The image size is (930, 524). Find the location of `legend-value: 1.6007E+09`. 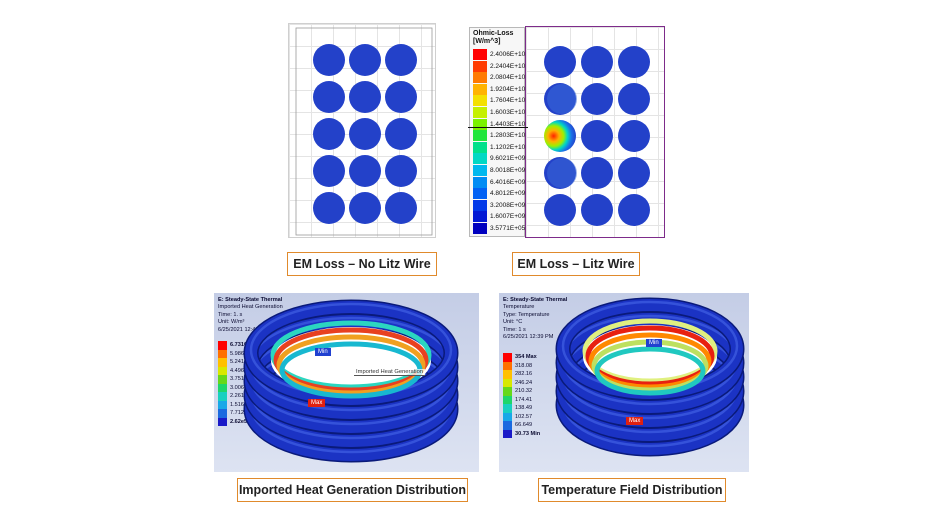

legend-value: 1.6007E+09 is located at coordinates (508, 217).